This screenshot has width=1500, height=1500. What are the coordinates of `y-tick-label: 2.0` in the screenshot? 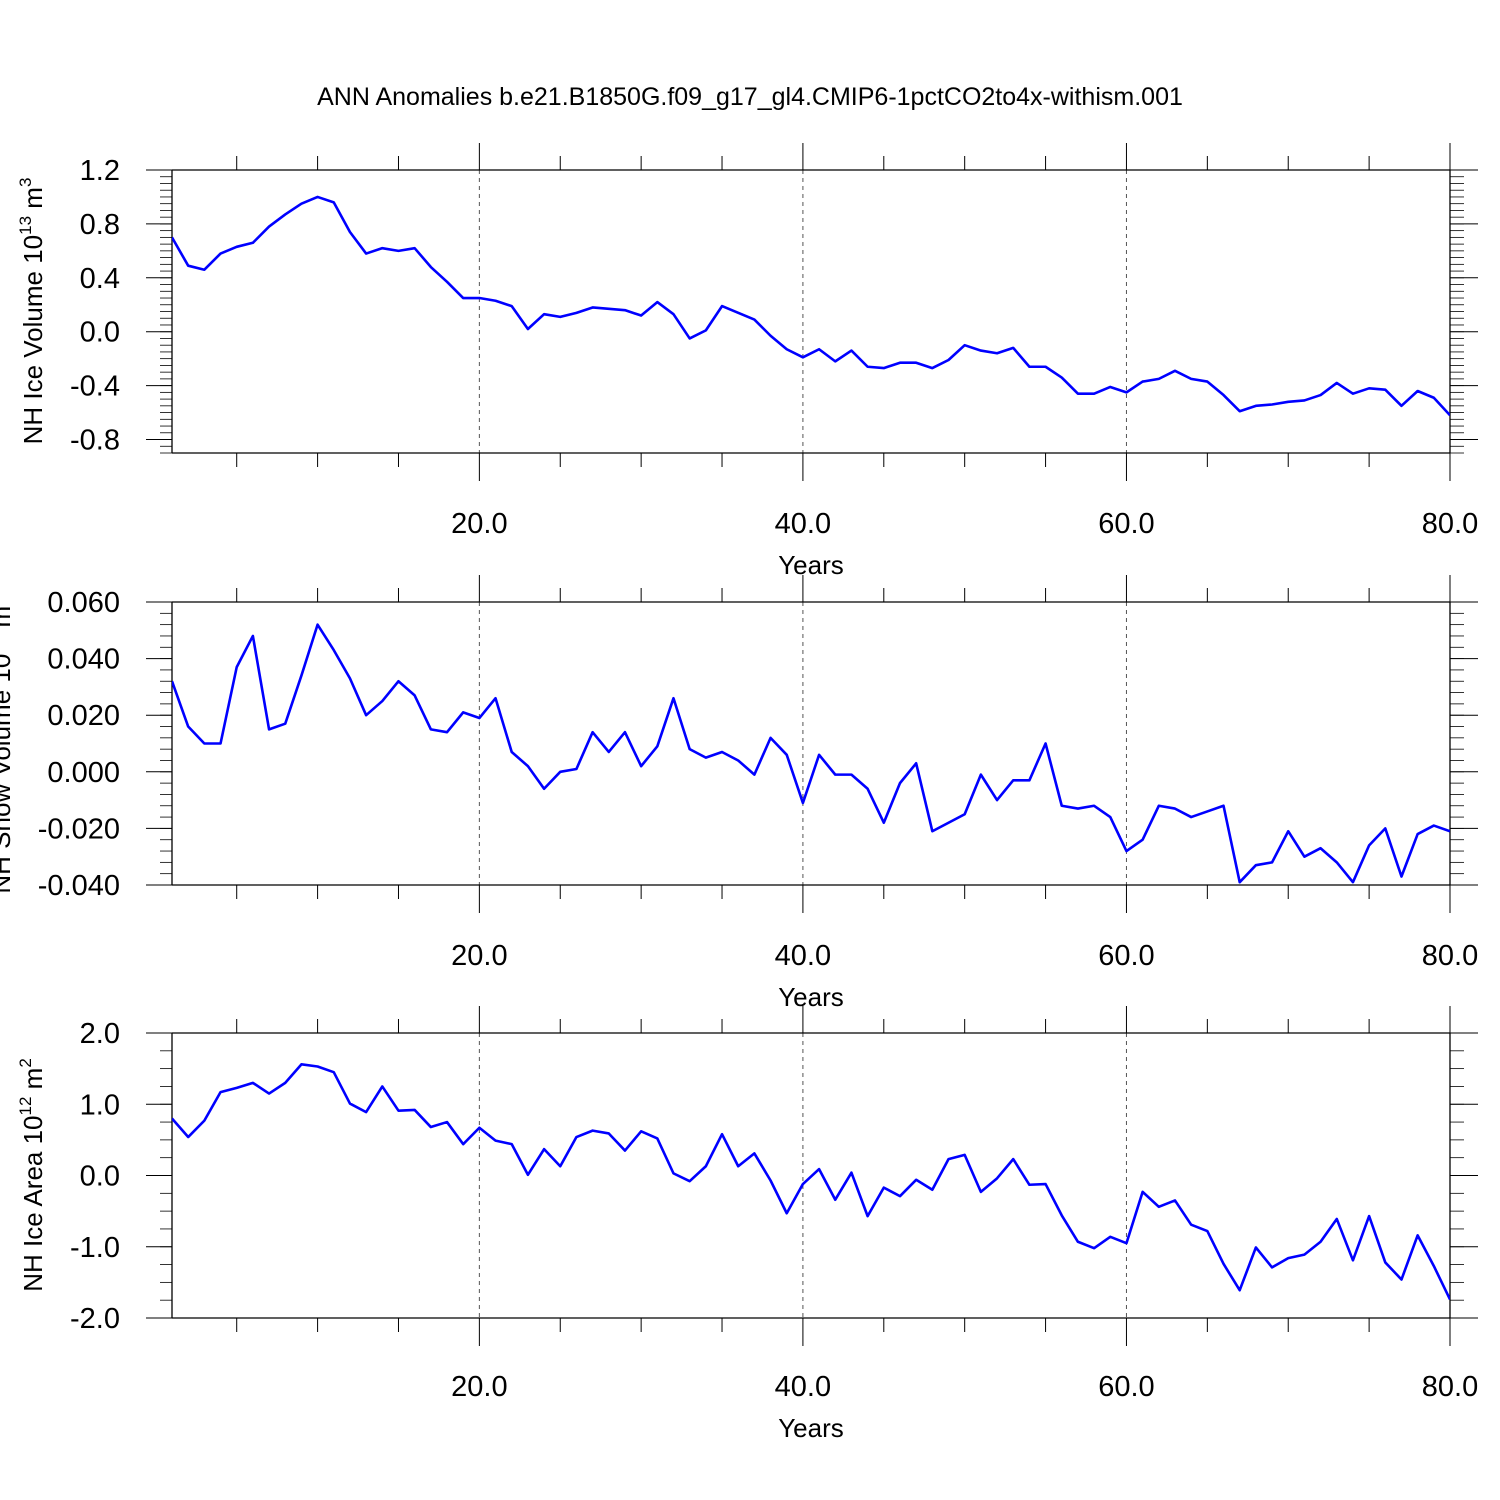 It's located at (100, 1034).